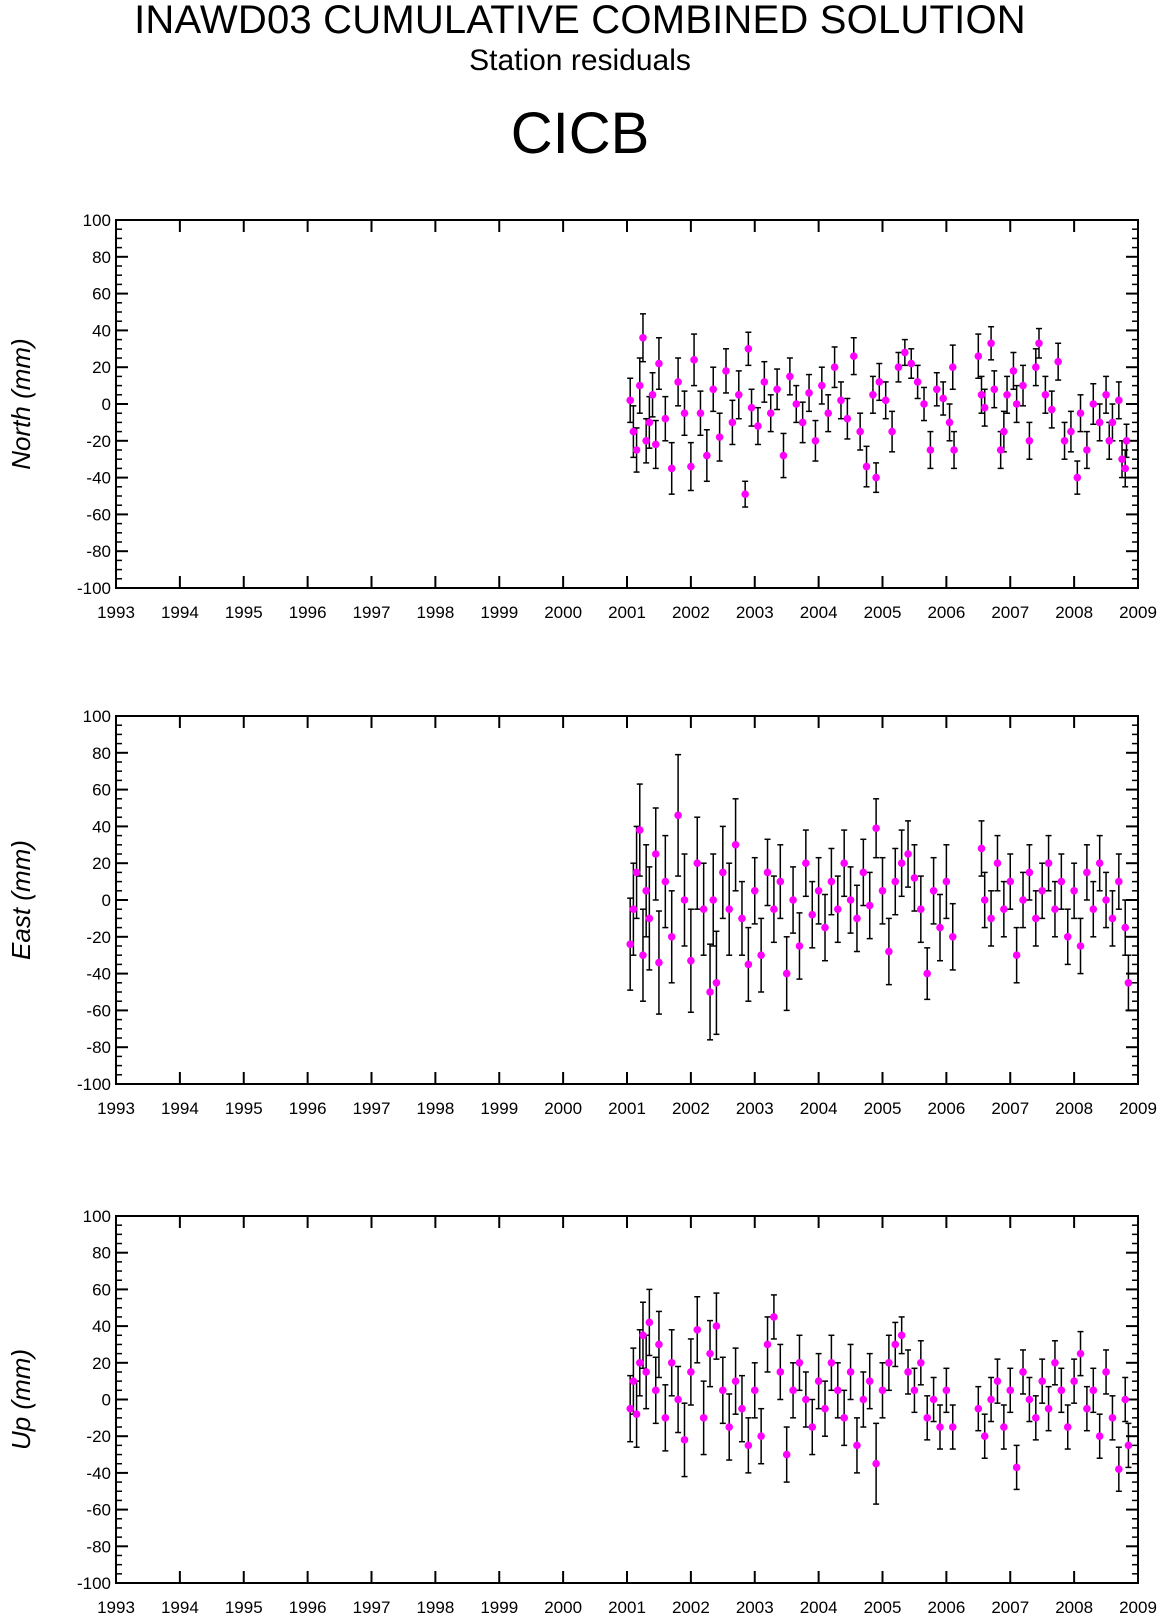 This screenshot has height=1621, width=1160. Describe the element at coordinates (819, 1607) in the screenshot. I see `x-tick-label: 2004` at that location.